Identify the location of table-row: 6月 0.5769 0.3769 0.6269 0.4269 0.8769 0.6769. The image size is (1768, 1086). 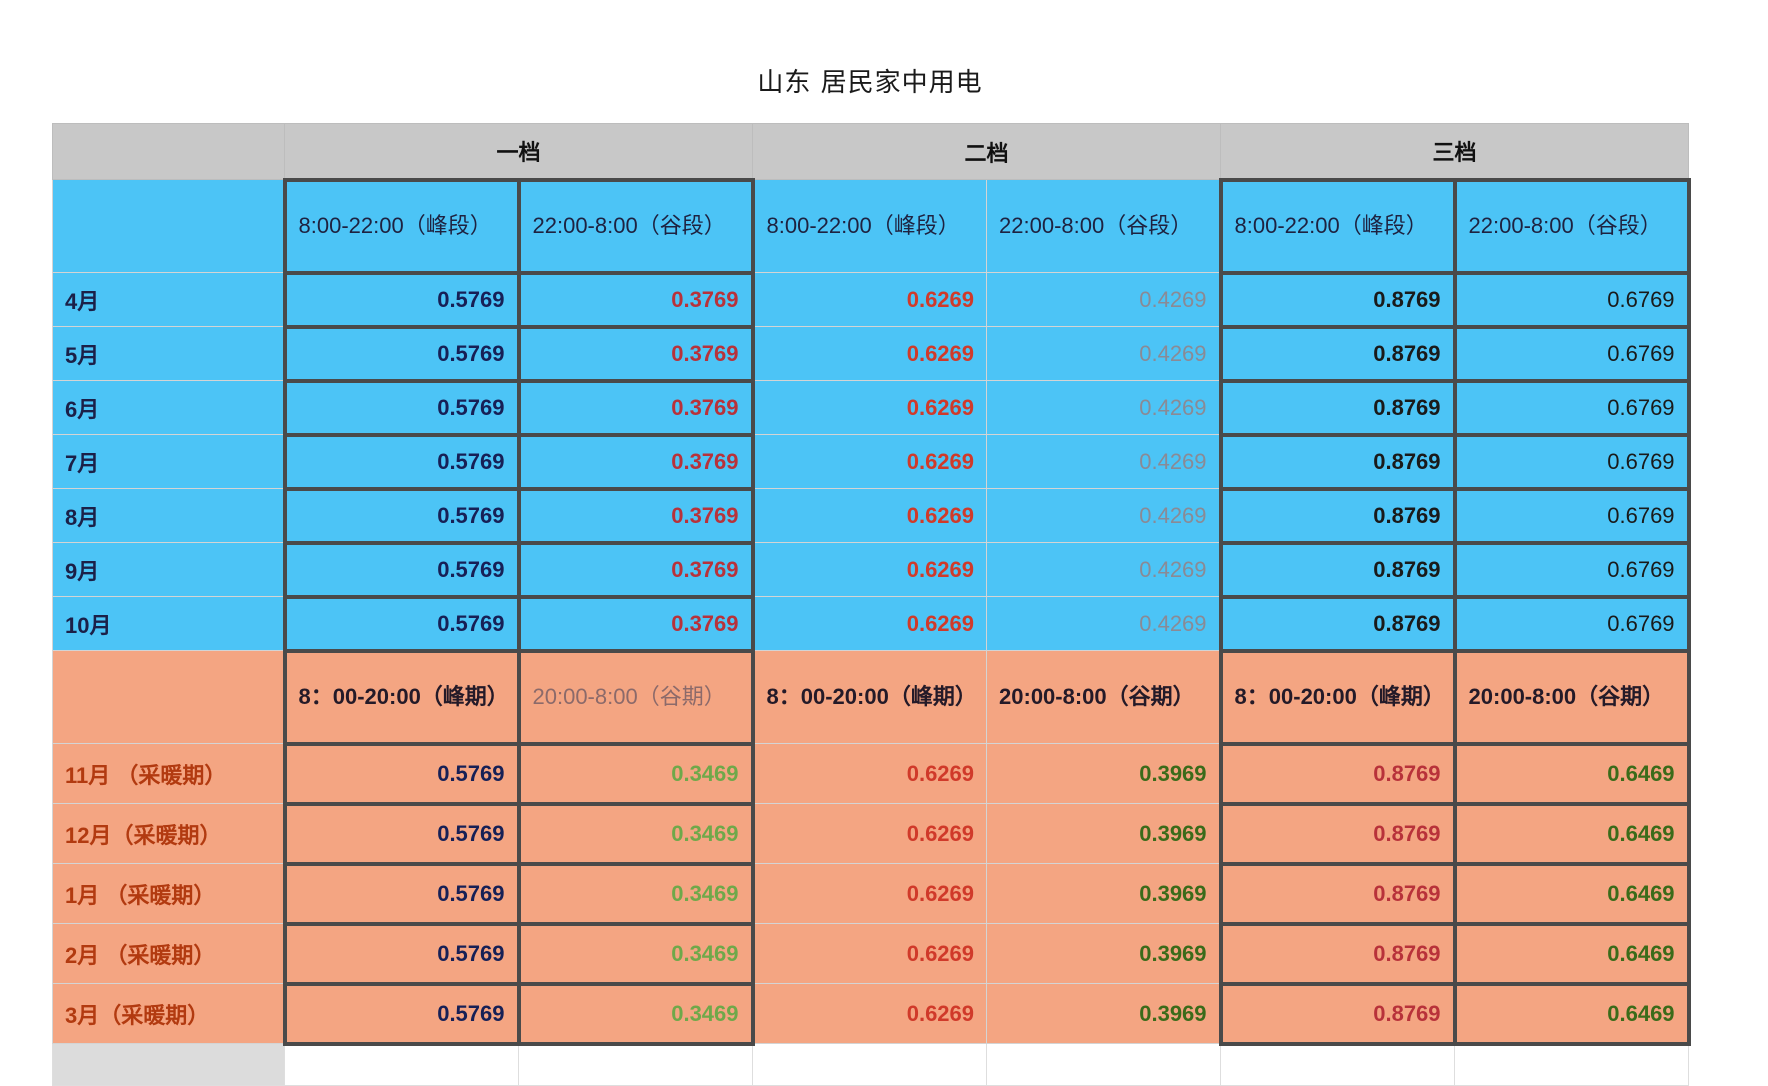
(871, 407).